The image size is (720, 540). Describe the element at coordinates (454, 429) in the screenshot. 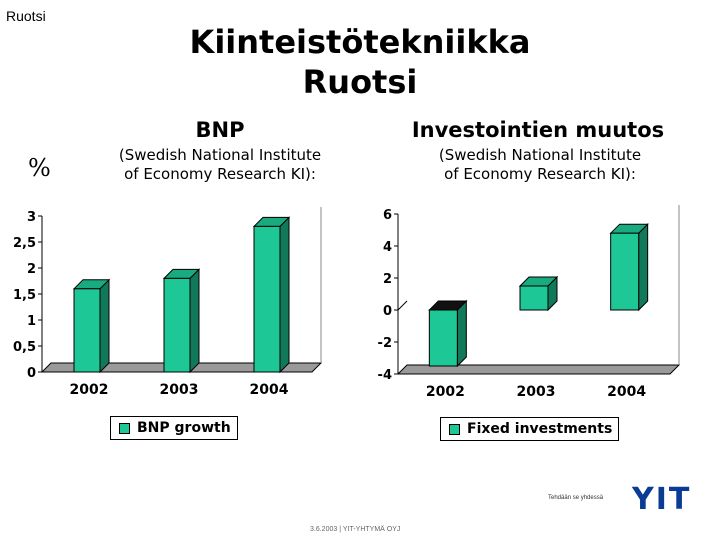

I see `chart2-legend-swatch` at that location.